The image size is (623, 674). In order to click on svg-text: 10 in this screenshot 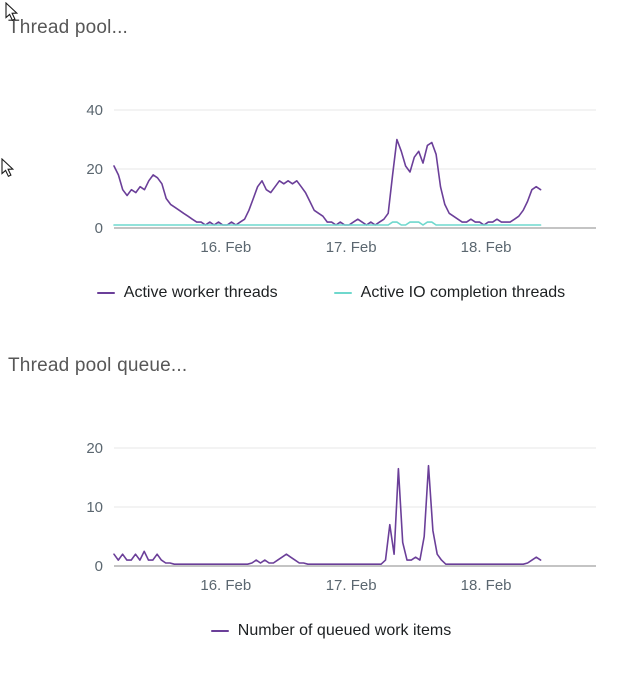, I will do `click(94, 507)`.